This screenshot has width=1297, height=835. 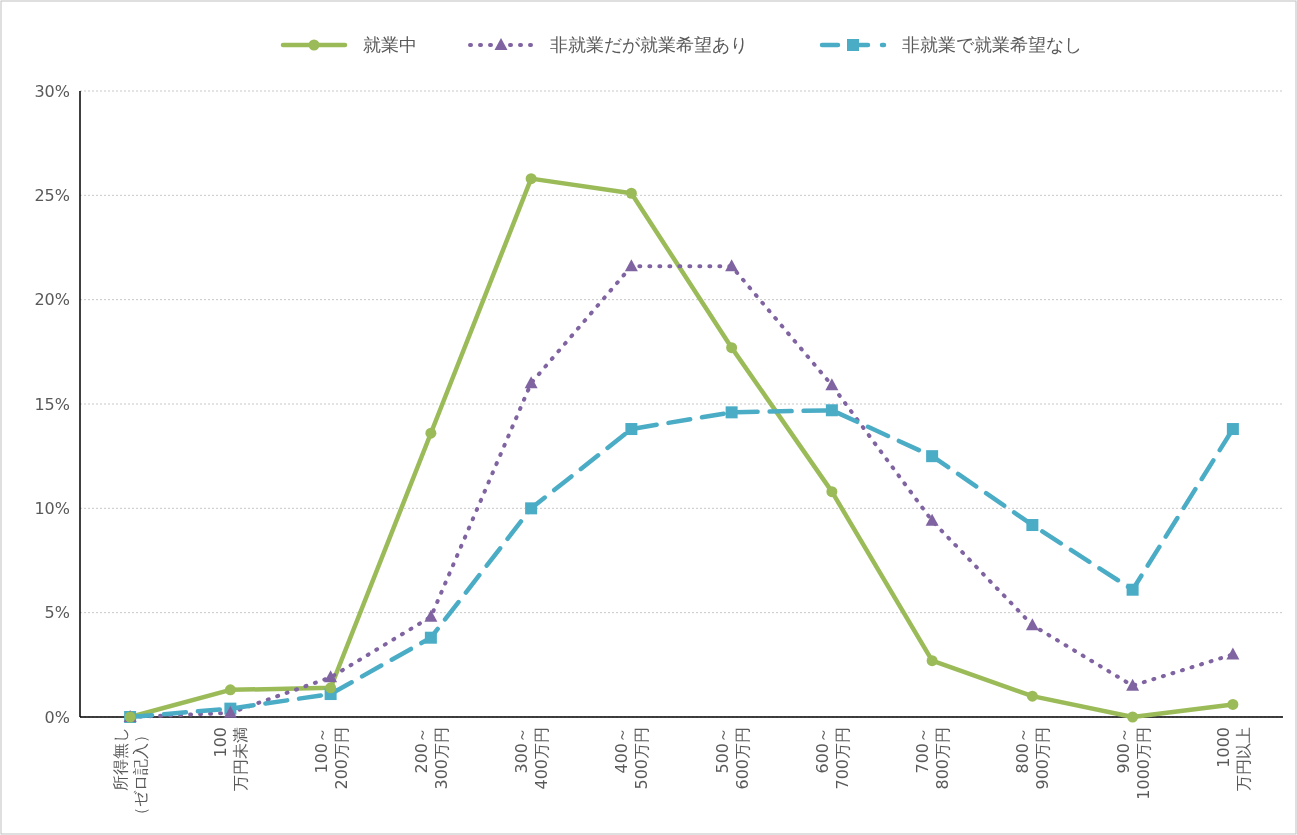 What do you see at coordinates (832, 758) in the screenshot?
I see `x-tick-label: 600～ 700万円` at bounding box center [832, 758].